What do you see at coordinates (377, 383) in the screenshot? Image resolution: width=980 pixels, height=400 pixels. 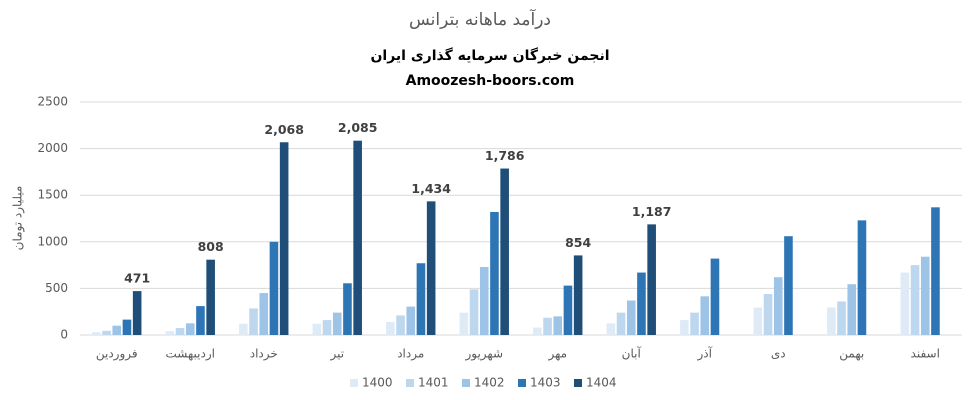 I see `legend-label: 1400` at bounding box center [377, 383].